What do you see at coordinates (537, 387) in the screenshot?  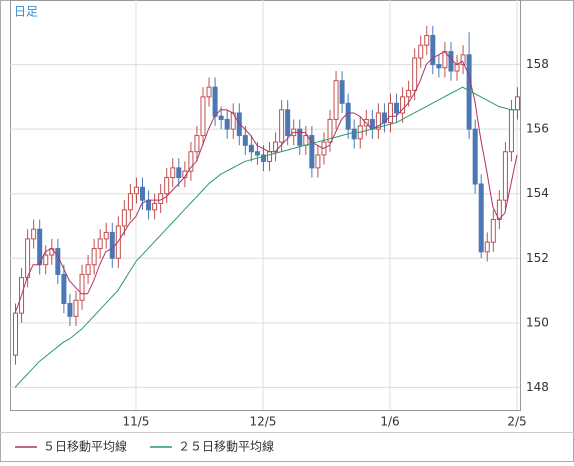 I see `y-tick-label: 148` at bounding box center [537, 387].